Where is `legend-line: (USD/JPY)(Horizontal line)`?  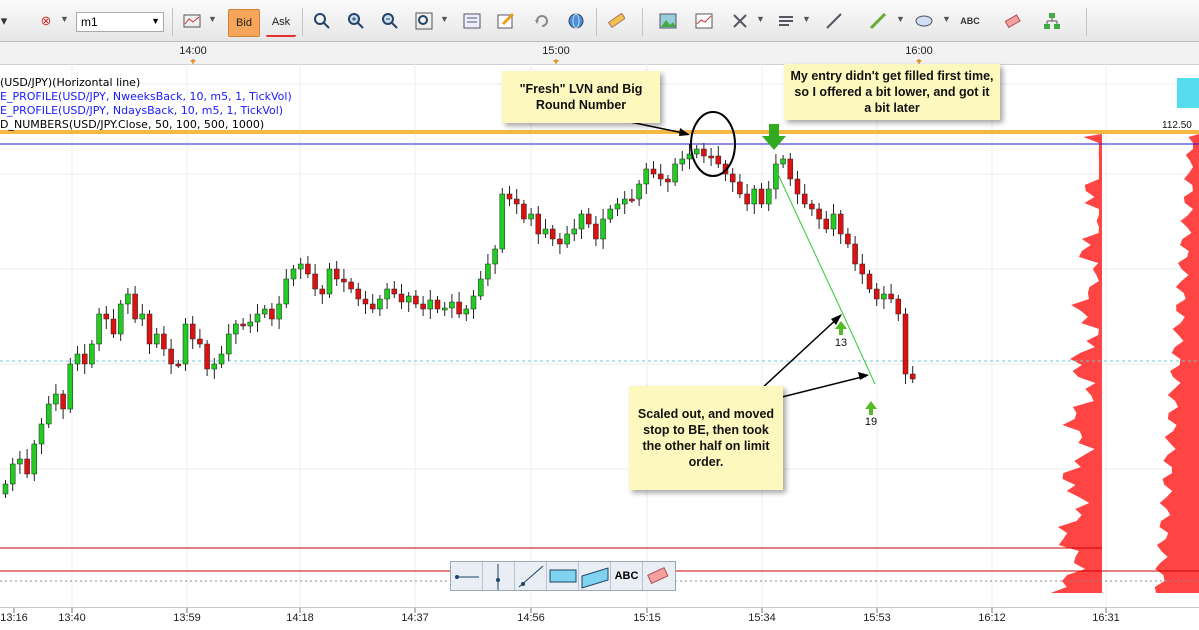
legend-line: (USD/JPY)(Horizontal line) is located at coordinates (70, 82).